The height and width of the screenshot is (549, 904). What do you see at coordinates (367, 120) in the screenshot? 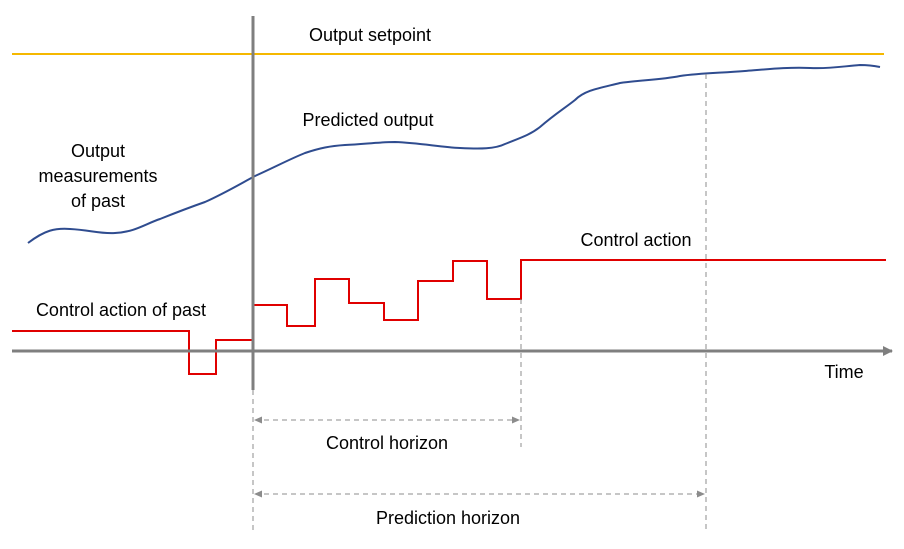
I see `predicted-output-label: Predicted output` at bounding box center [367, 120].